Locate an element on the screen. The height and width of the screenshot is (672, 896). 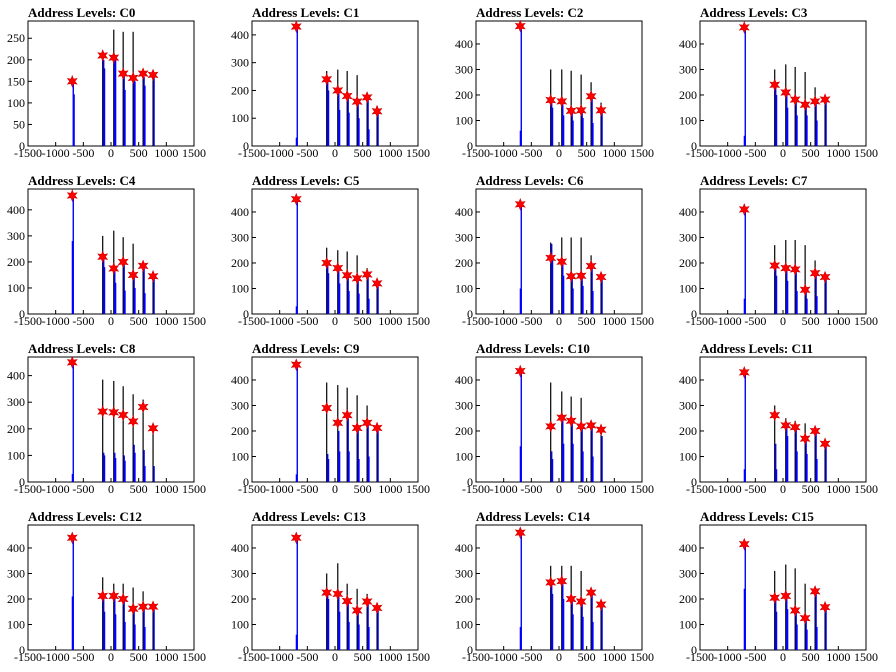
y-tick-label: 100 is located at coordinates (16, 624).